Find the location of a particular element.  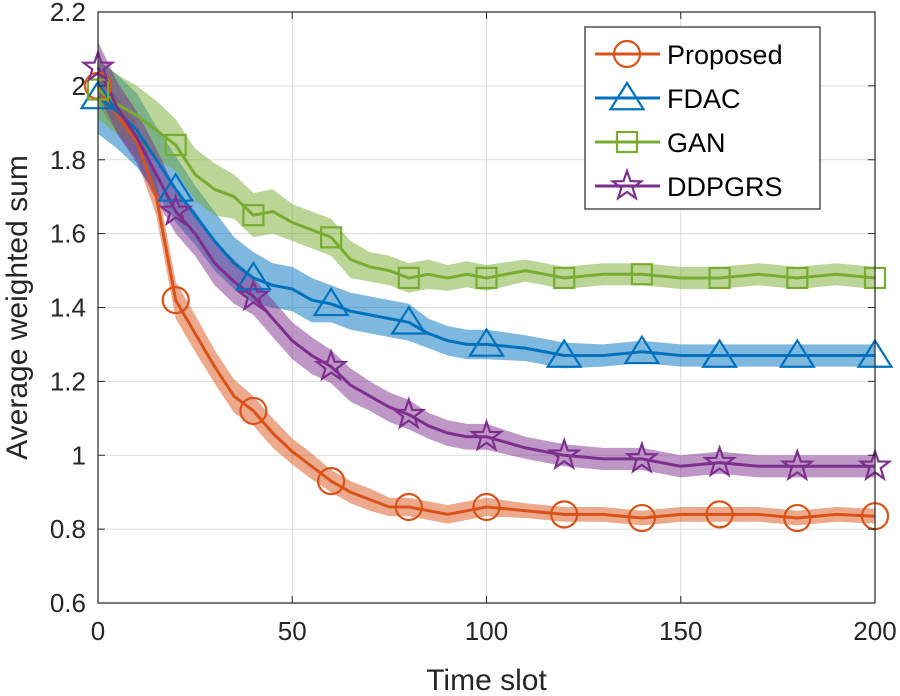

legend-label: FDAC is located at coordinates (704, 99).